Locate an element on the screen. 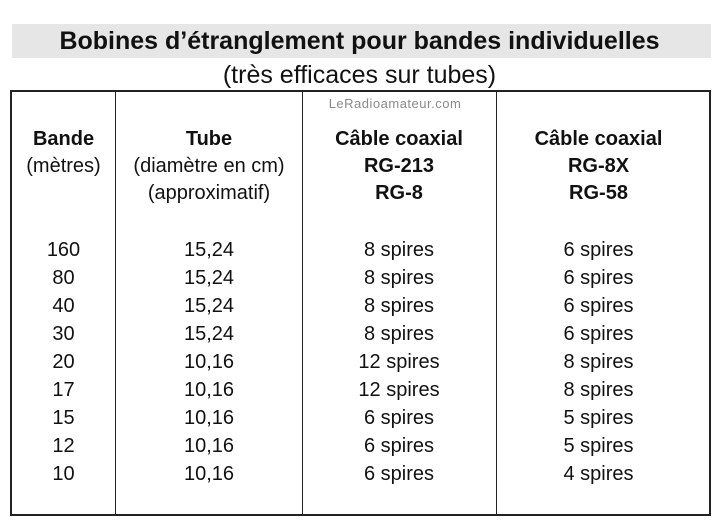  watermark: LeRadioamateur.com is located at coordinates (395, 103).